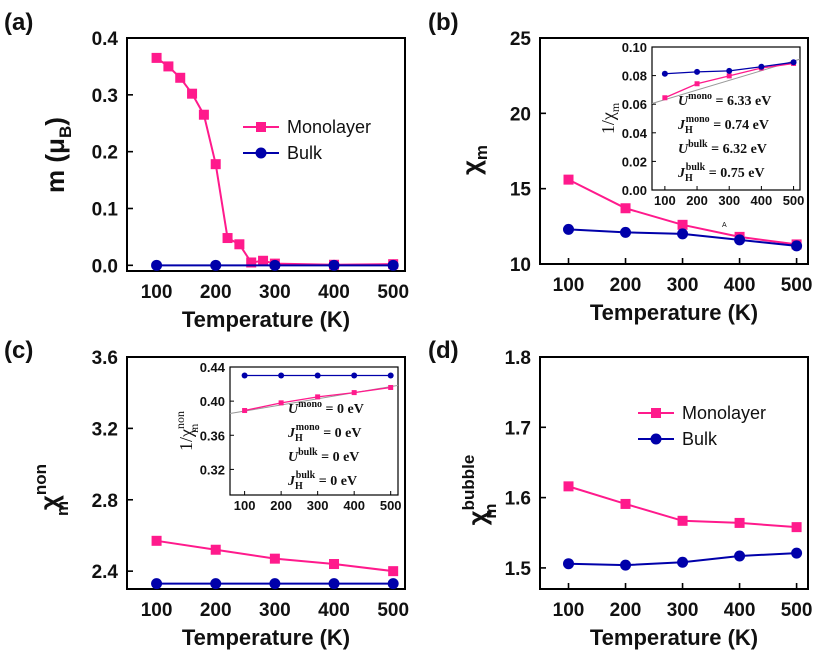  Describe the element at coordinates (266, 473) in the screenshot. I see `c-frame` at that location.